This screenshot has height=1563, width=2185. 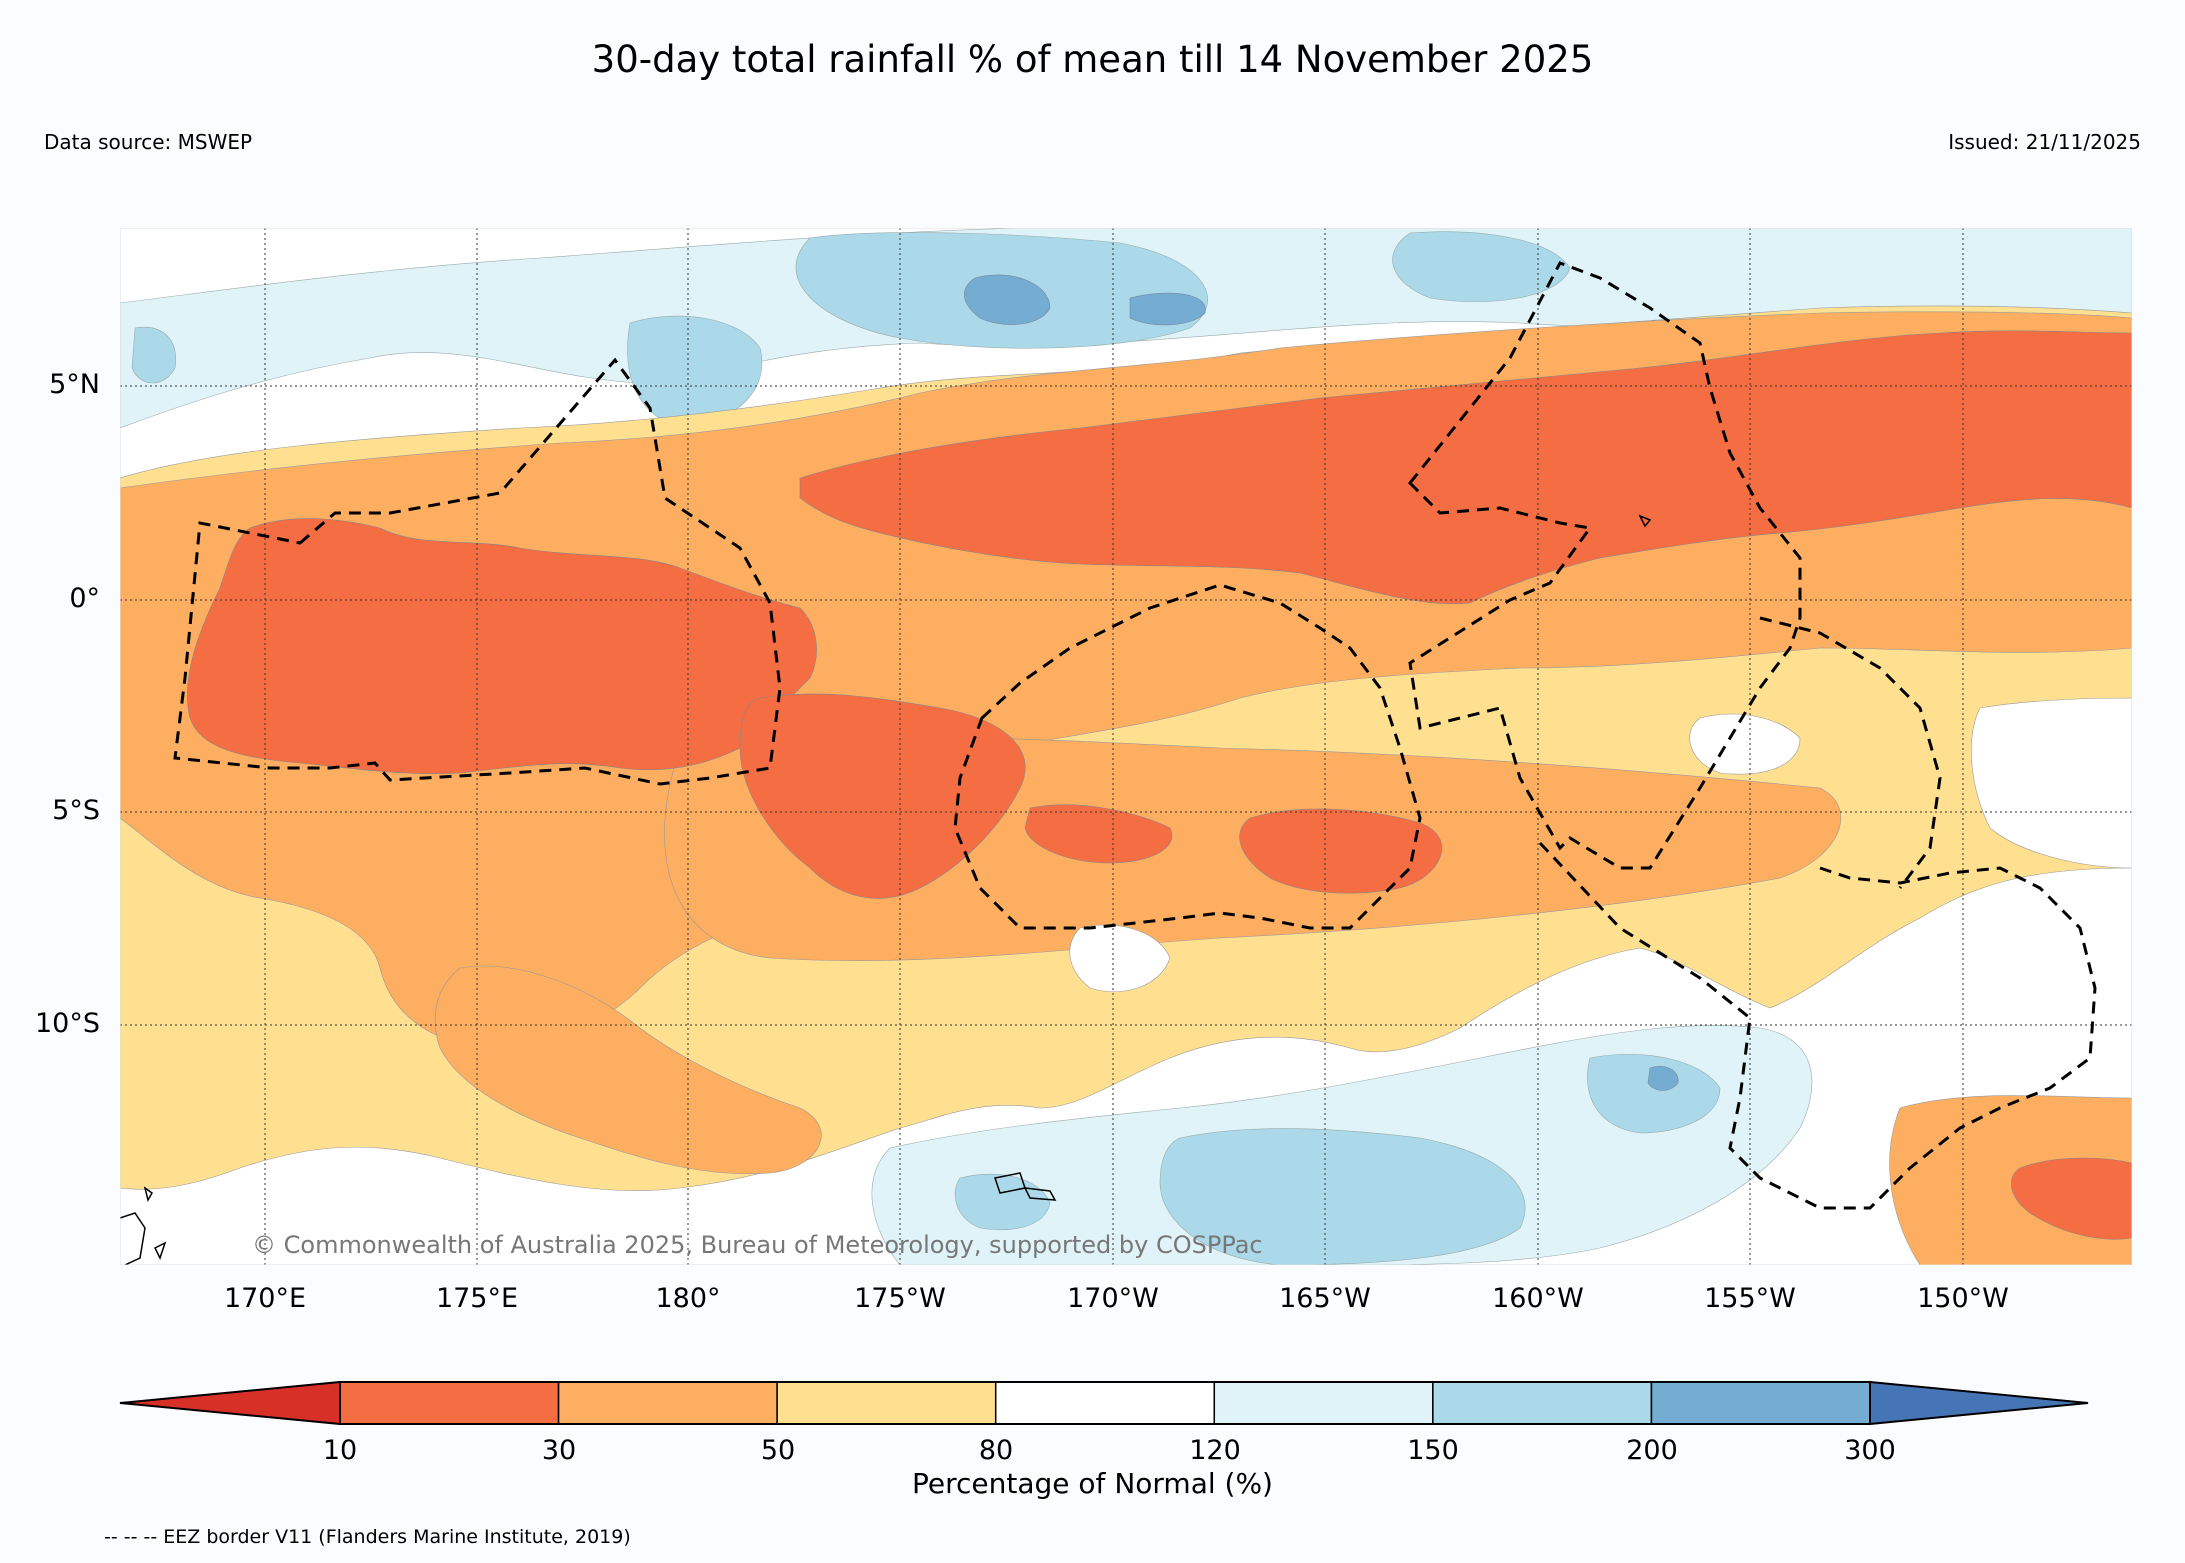 What do you see at coordinates (1663, 1078) in the screenshot?
I see `region-200-300-south` at bounding box center [1663, 1078].